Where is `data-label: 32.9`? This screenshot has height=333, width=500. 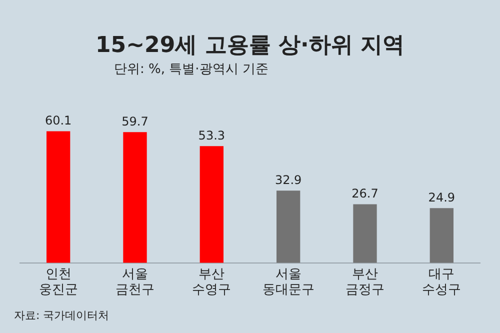
data-label: 32.9 is located at coordinates (288, 180).